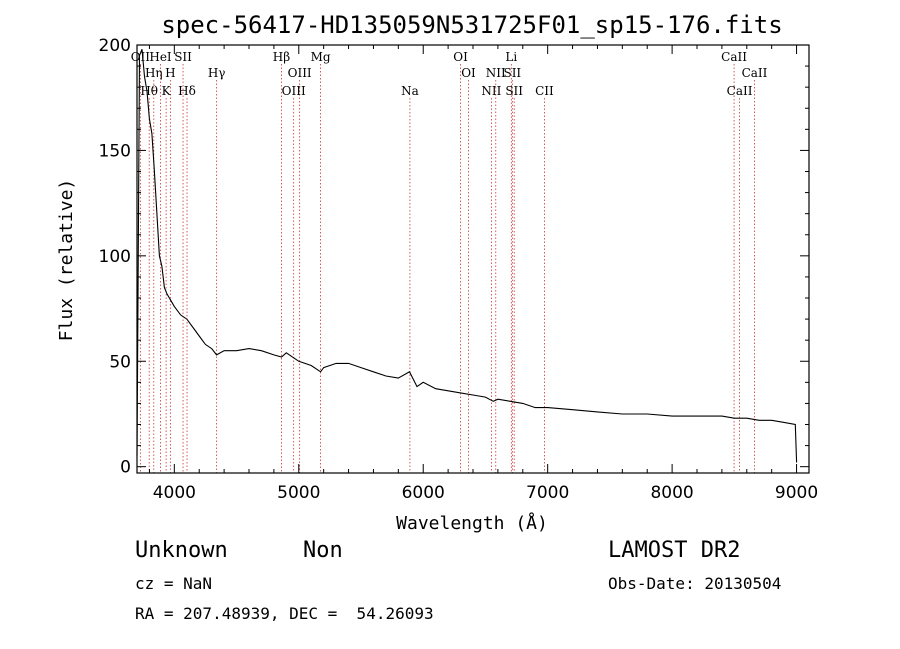 This screenshot has width=900, height=649. What do you see at coordinates (755, 73) in the screenshot?
I see `marker-label-15: CaII` at bounding box center [755, 73].